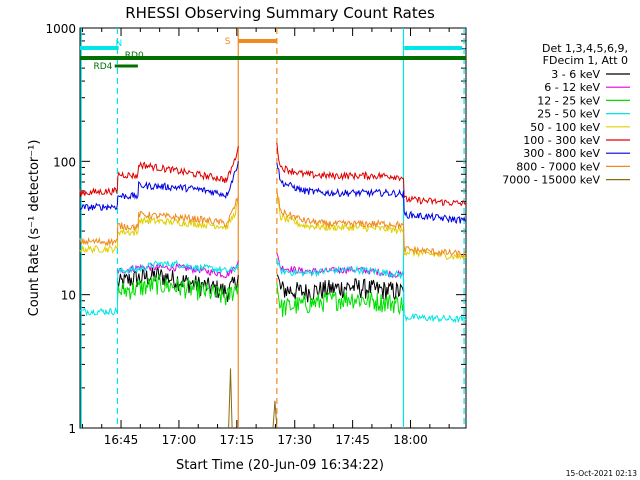 This screenshot has height=480, width=640. What do you see at coordinates (352, 440) in the screenshot?
I see `x-tick-label: 17:45` at bounding box center [352, 440].